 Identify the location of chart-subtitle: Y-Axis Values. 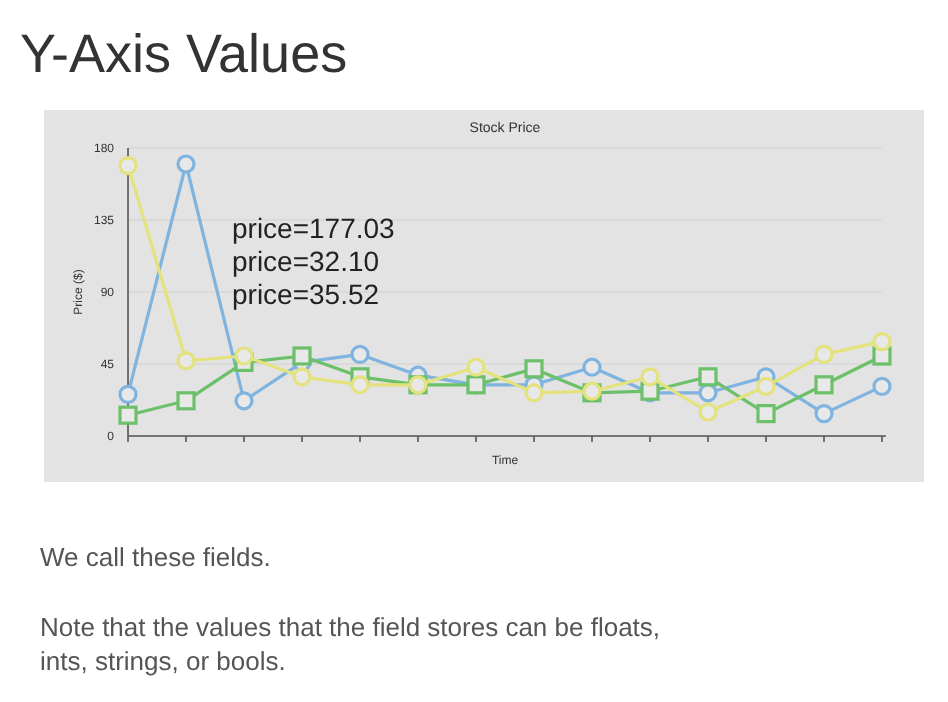
(184, 54).